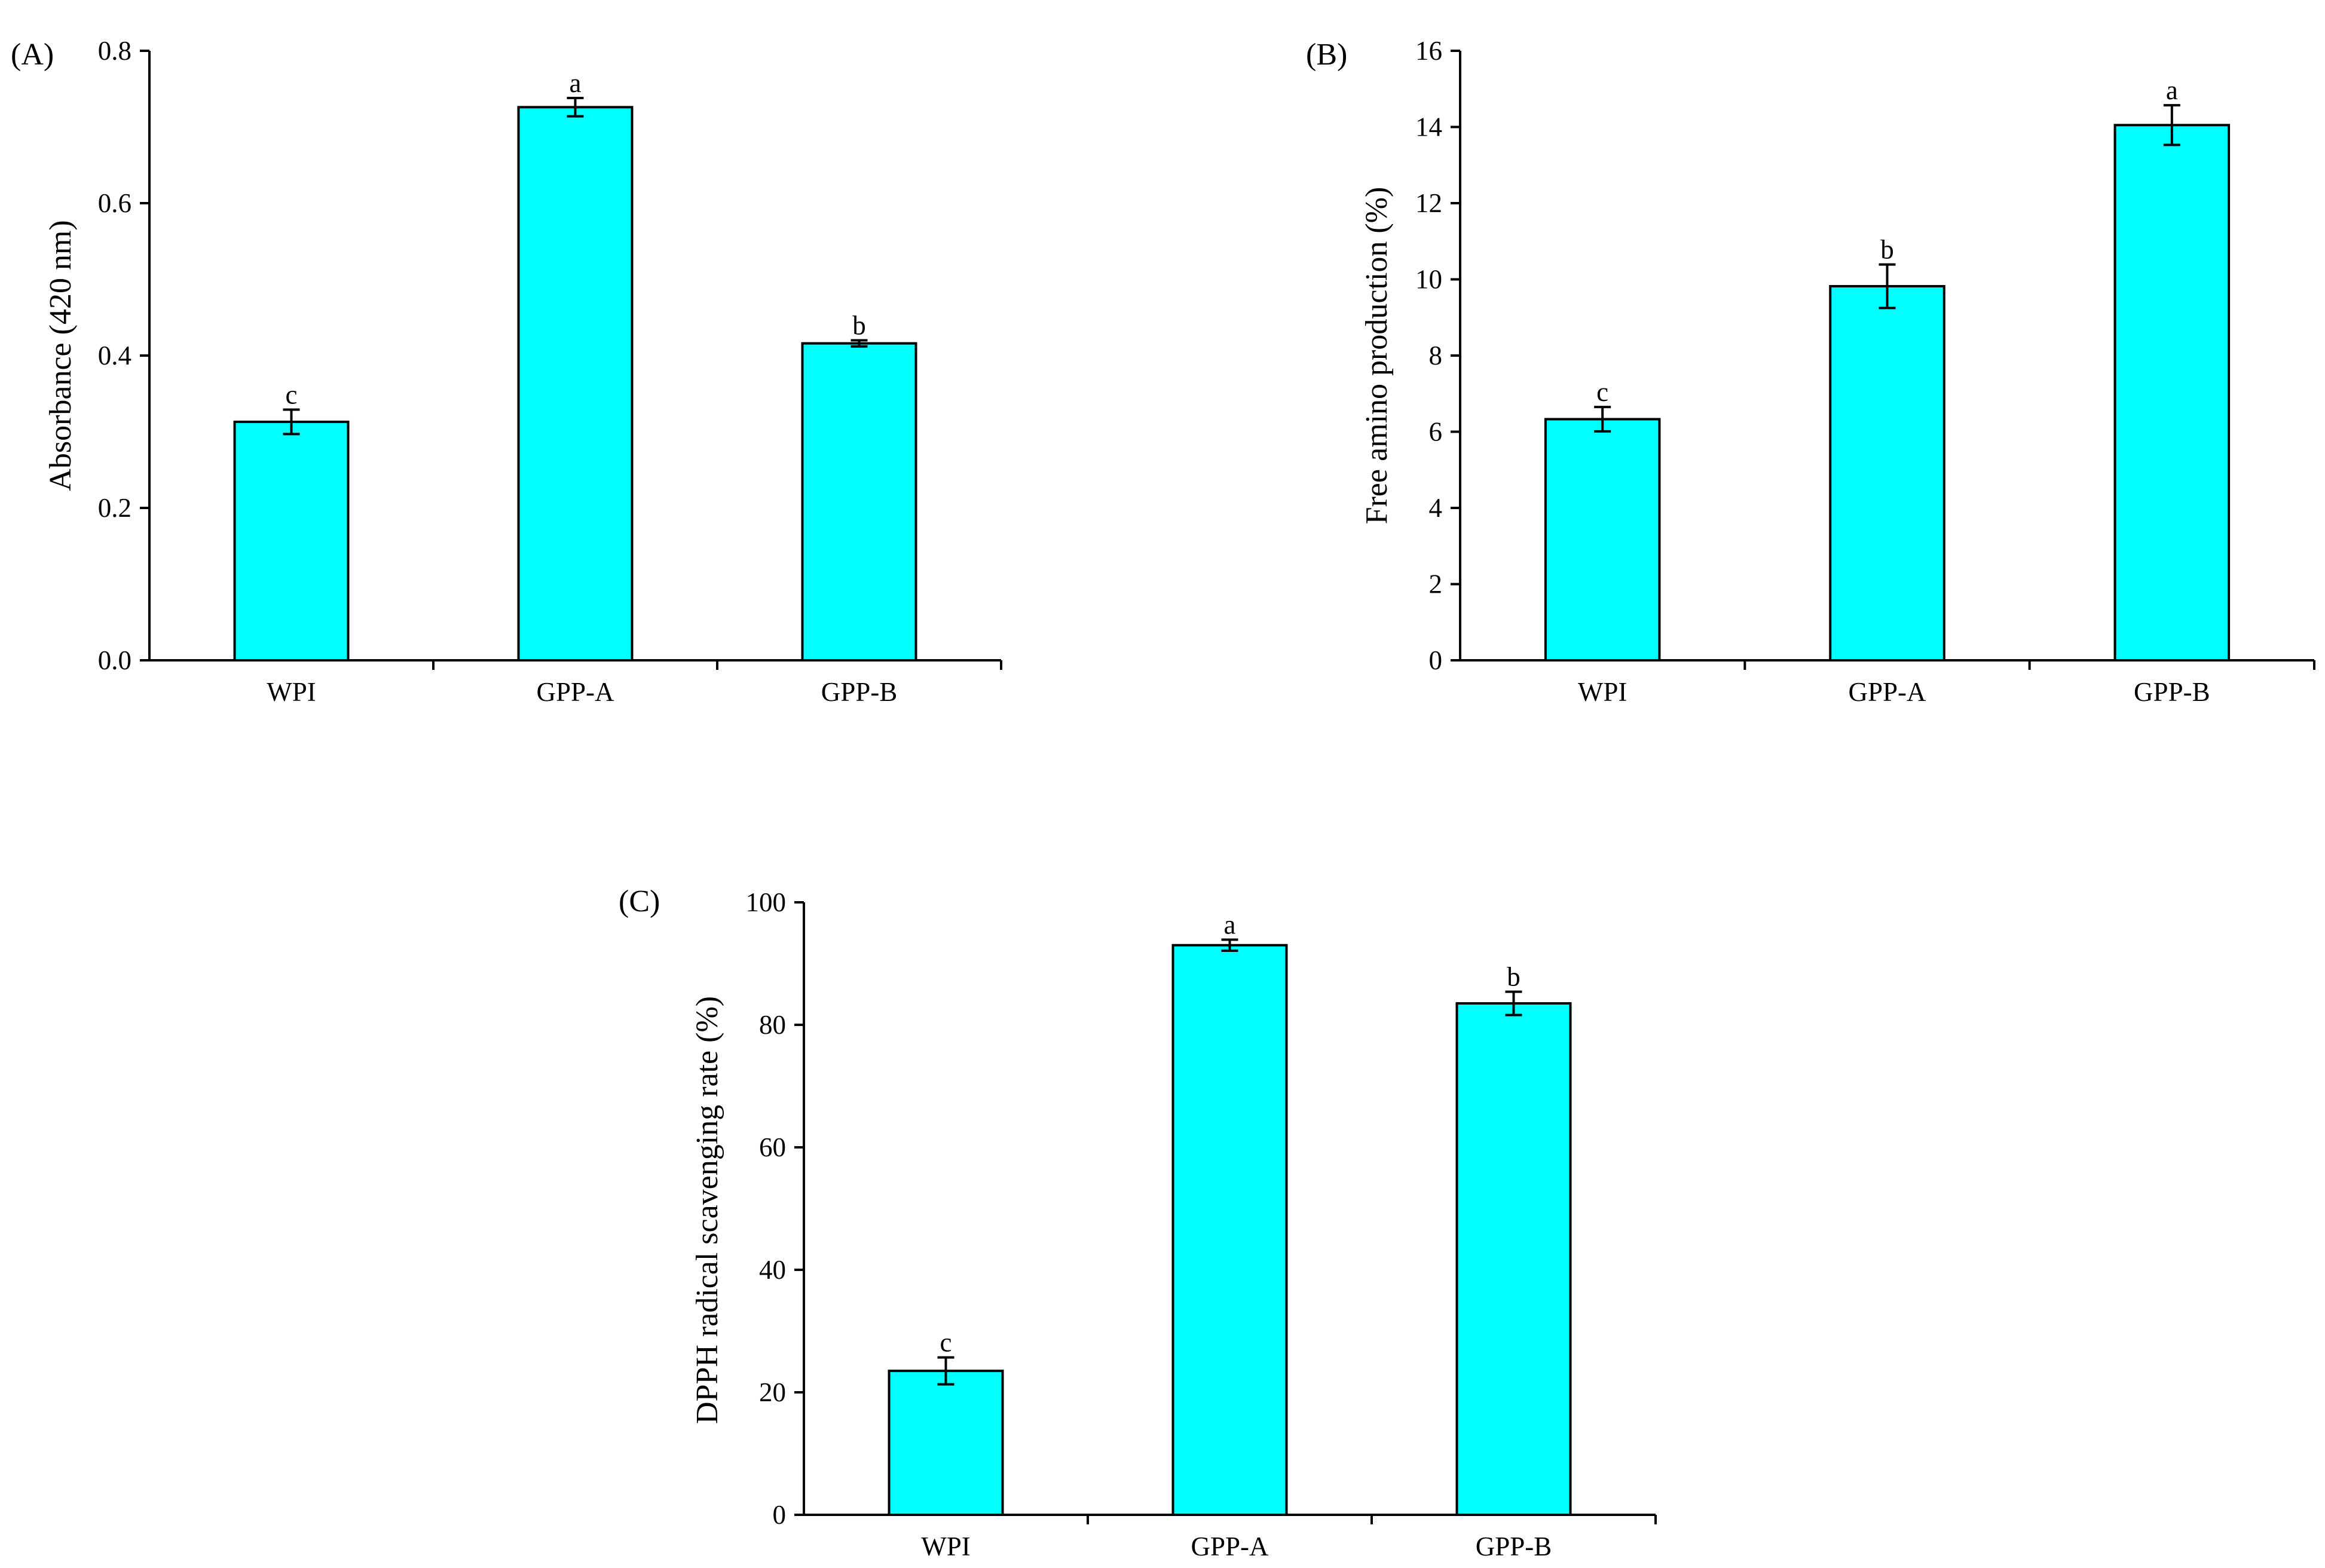 This screenshot has height=1568, width=2325. What do you see at coordinates (1436, 584) in the screenshot?
I see `y-tick-label: 2` at bounding box center [1436, 584].